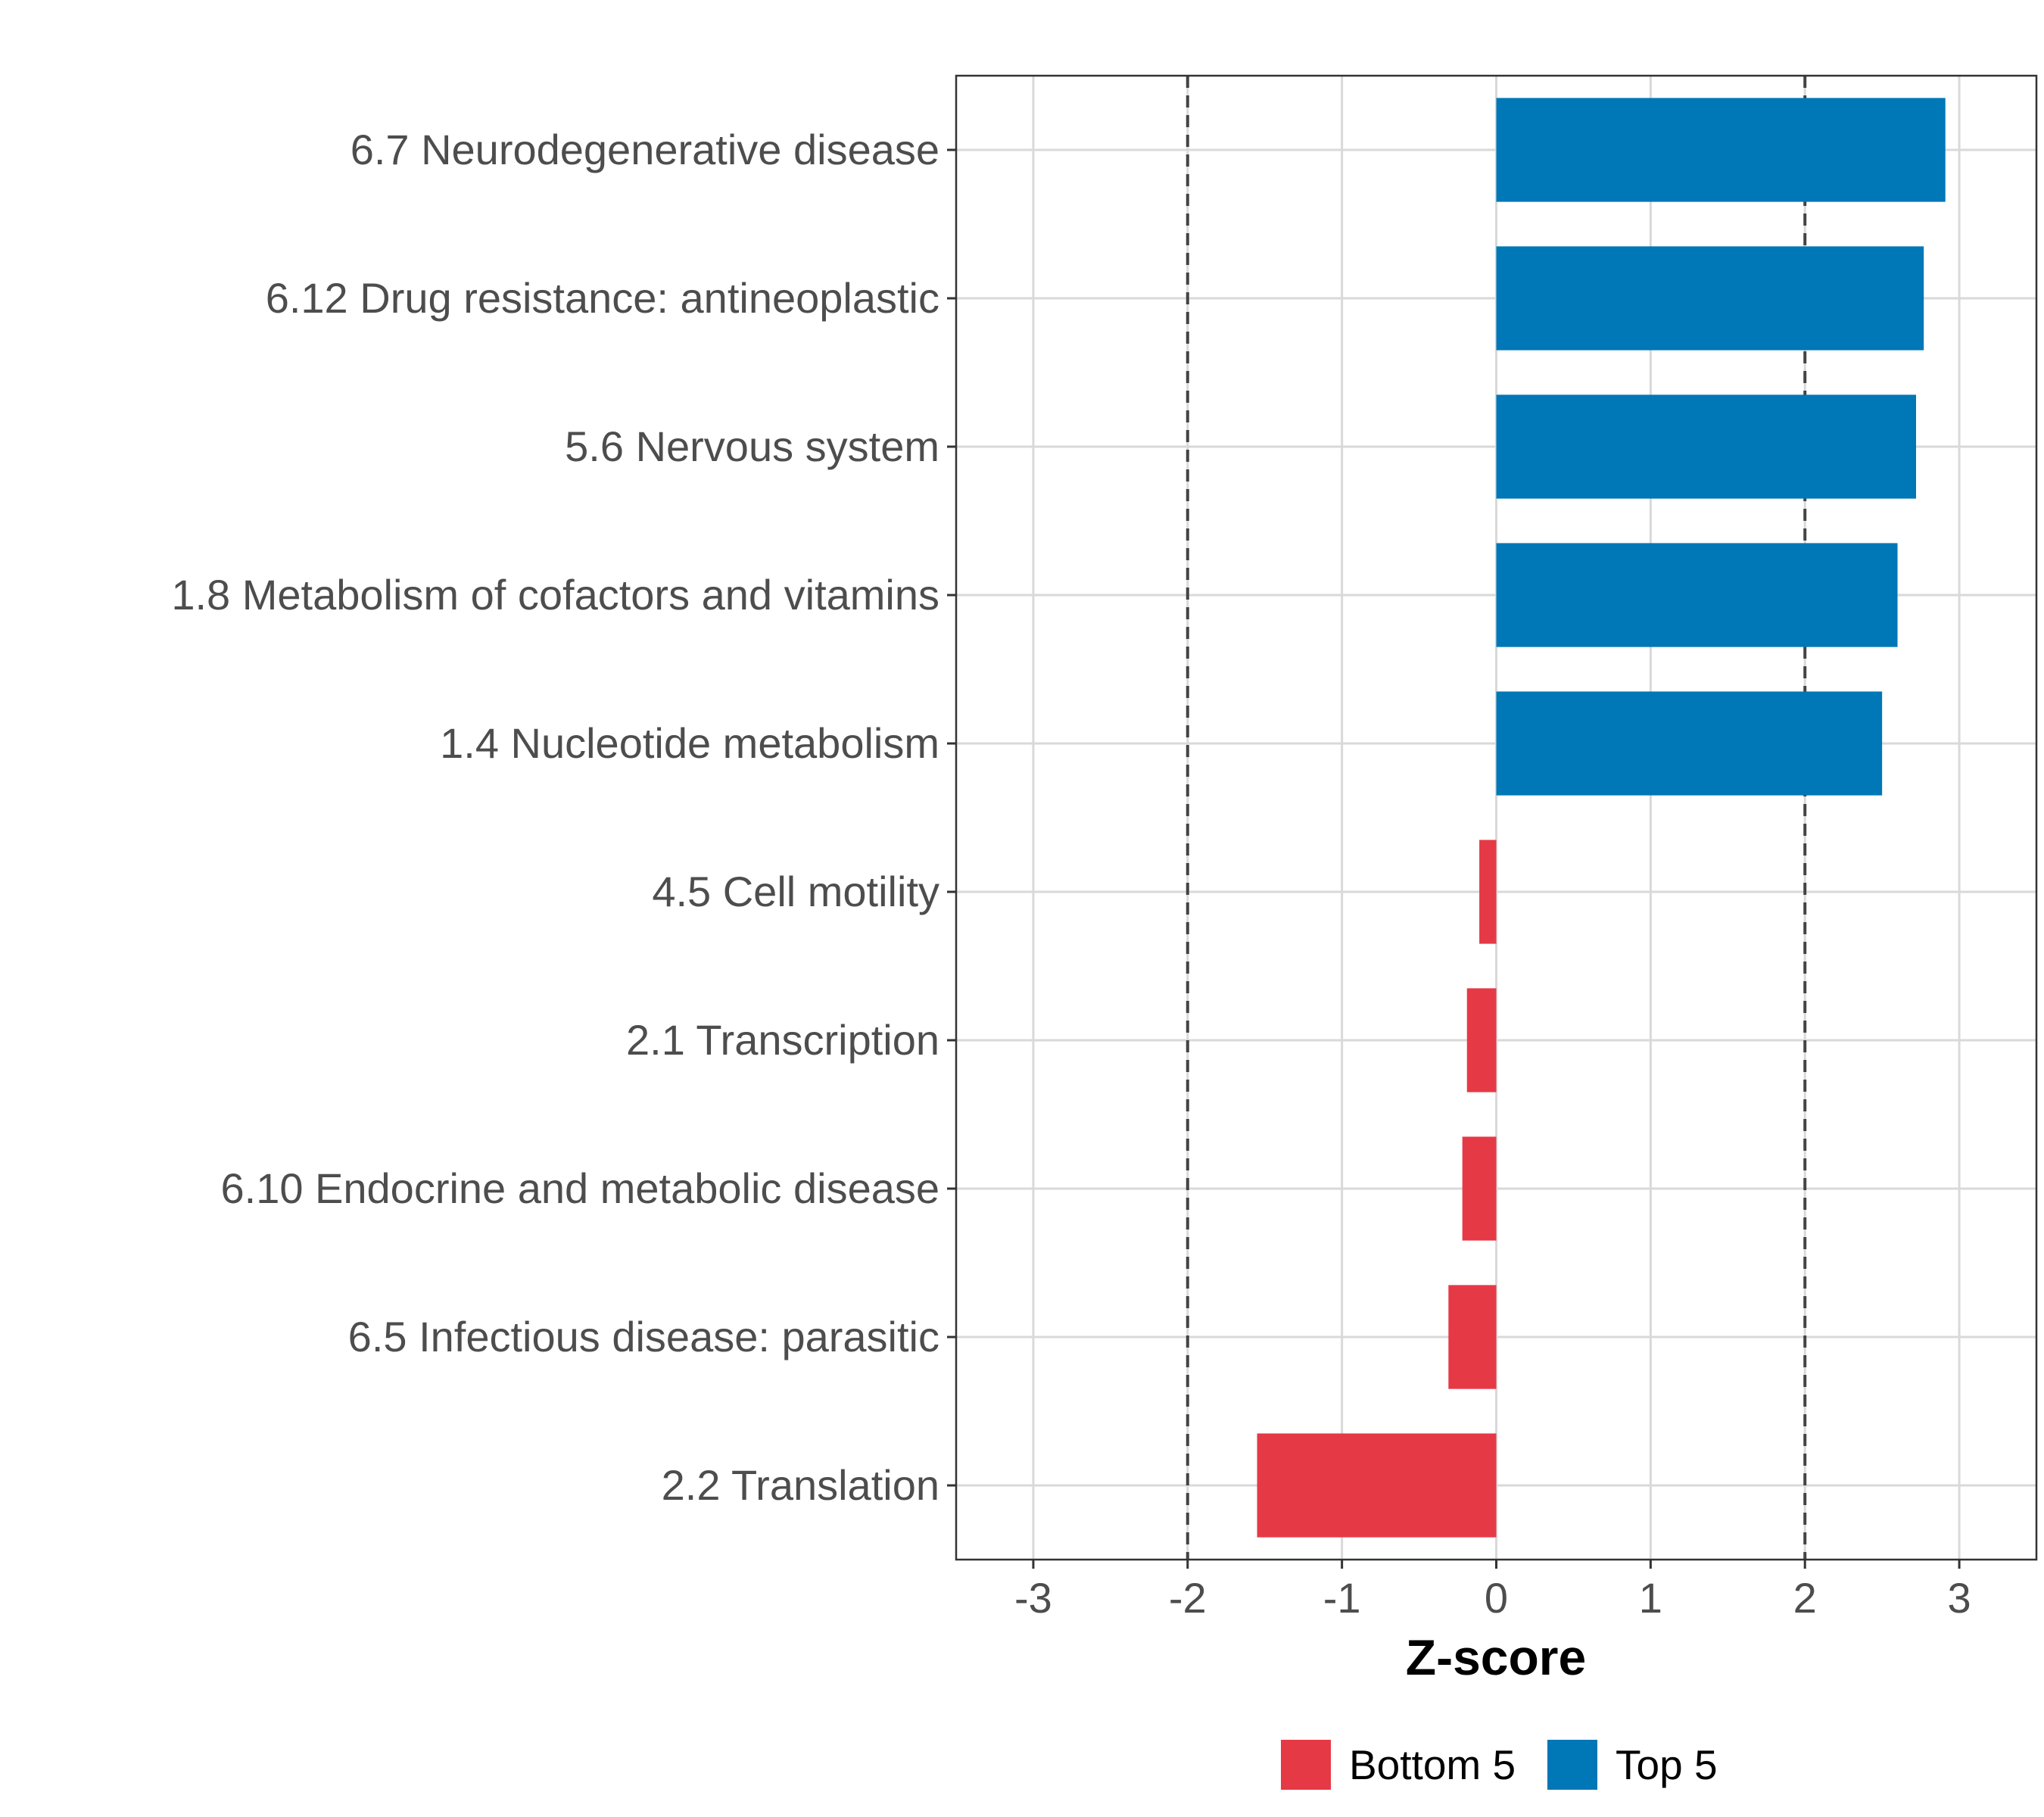 The height and width of the screenshot is (1817, 2044). I want to click on x-tick-label-2: -1, so click(1342, 1598).